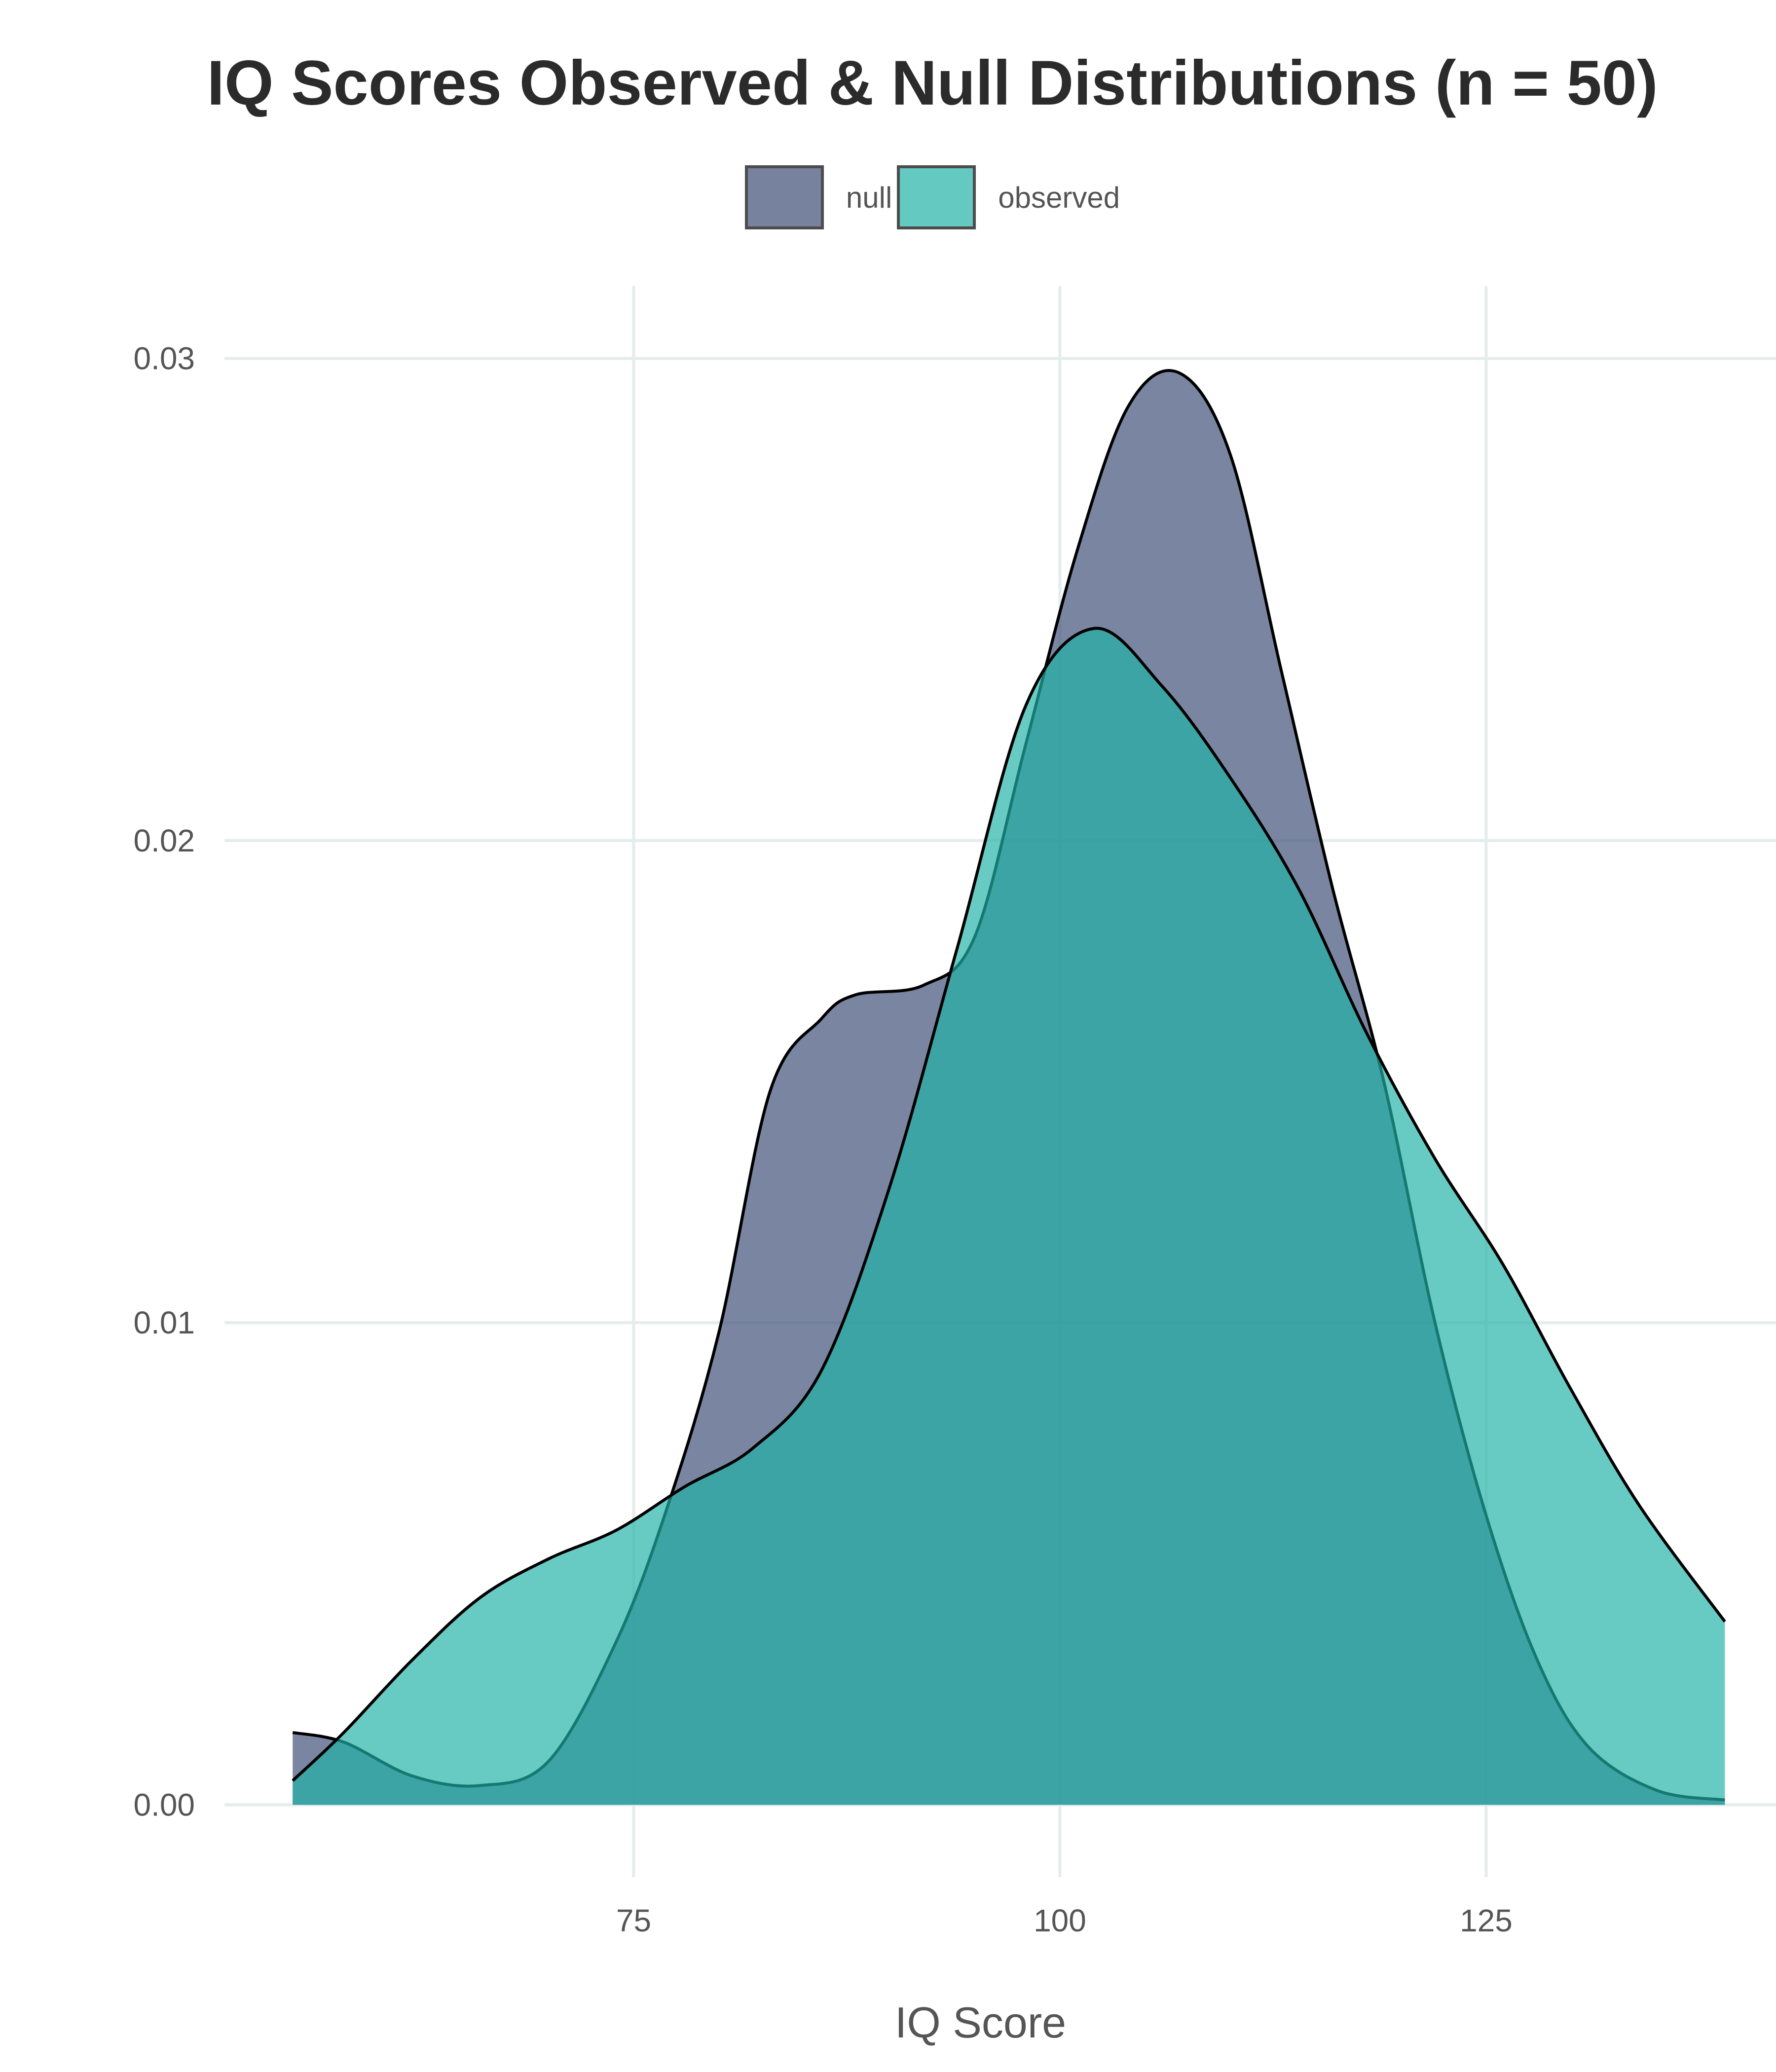  What do you see at coordinates (164, 359) in the screenshot?
I see `y-tick-label: 0.03` at bounding box center [164, 359].